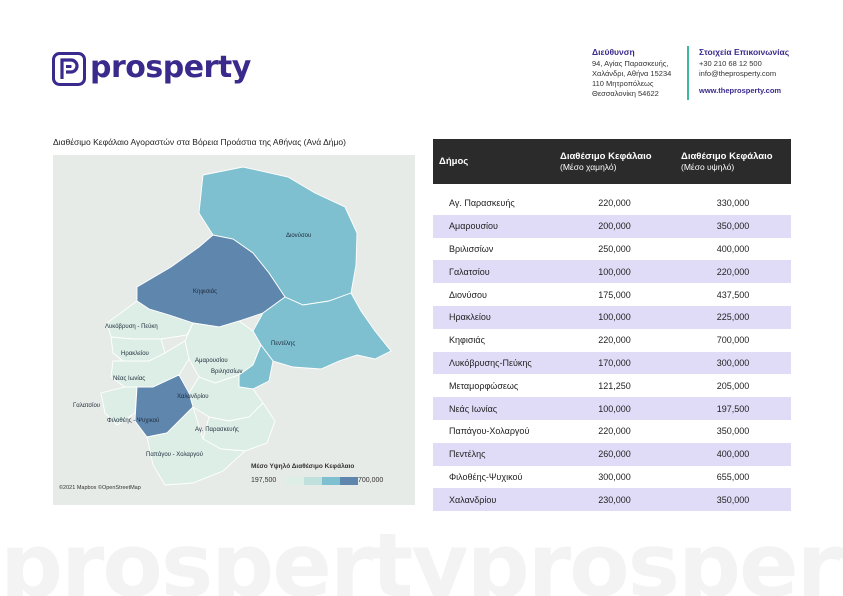 This screenshot has height=596, width=843. I want to click on map-label-kifisia: Κηφισιάς, so click(205, 291).